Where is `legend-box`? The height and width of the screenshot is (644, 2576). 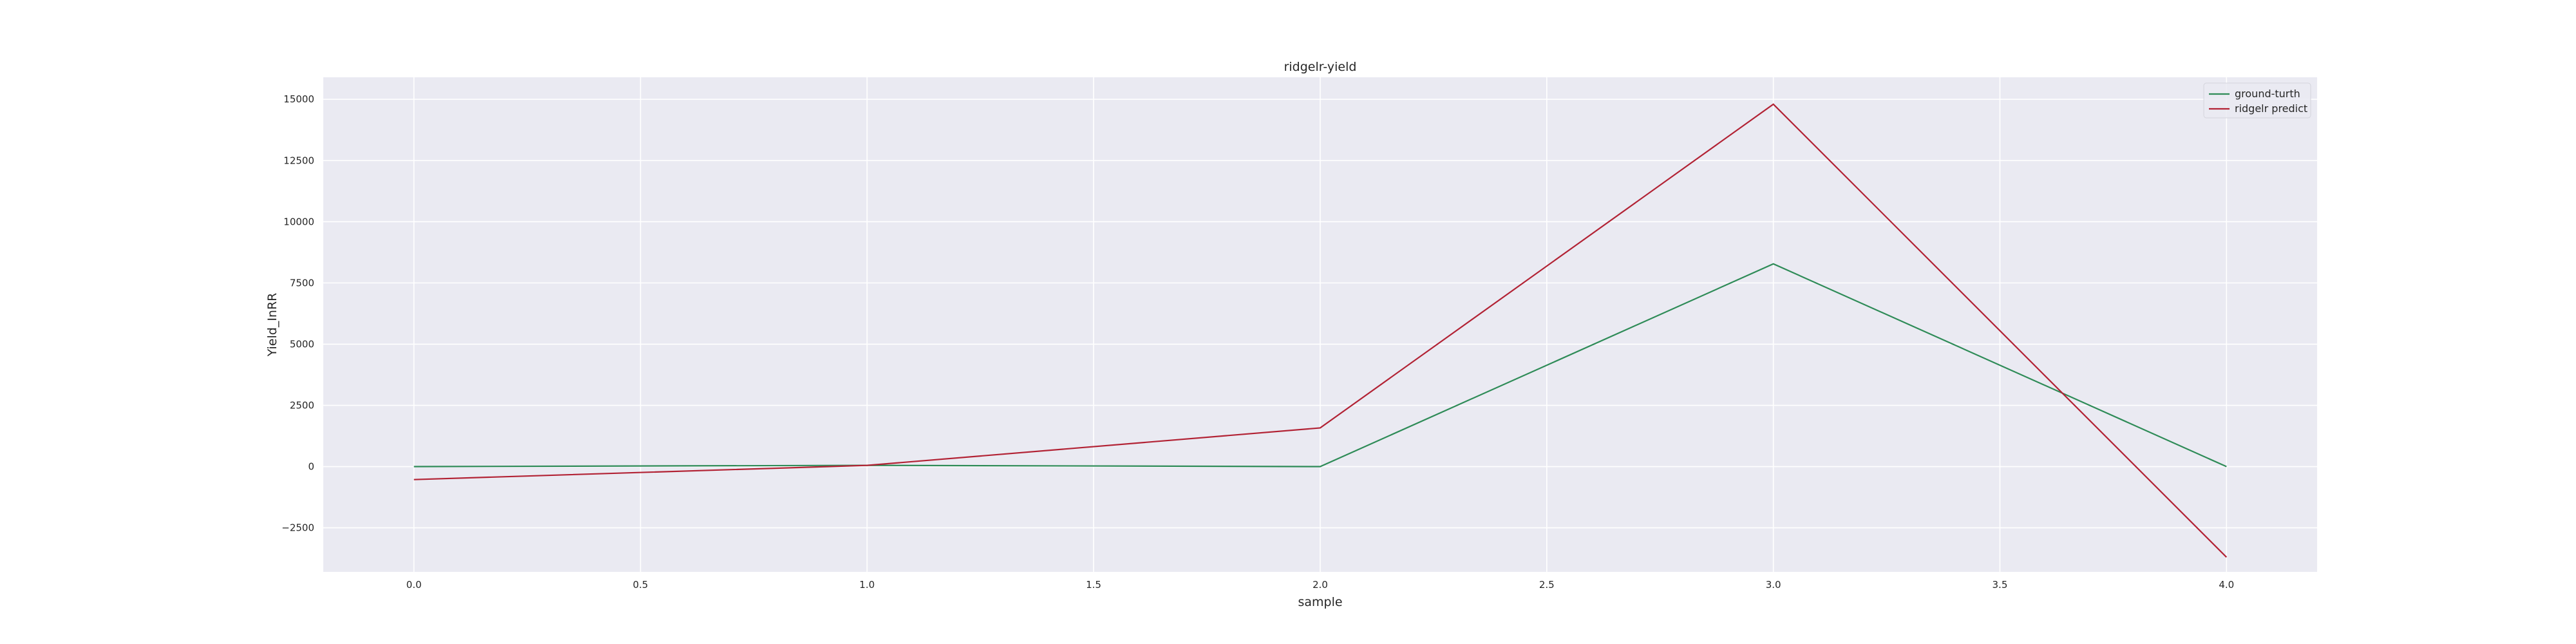
legend-box is located at coordinates (2257, 100).